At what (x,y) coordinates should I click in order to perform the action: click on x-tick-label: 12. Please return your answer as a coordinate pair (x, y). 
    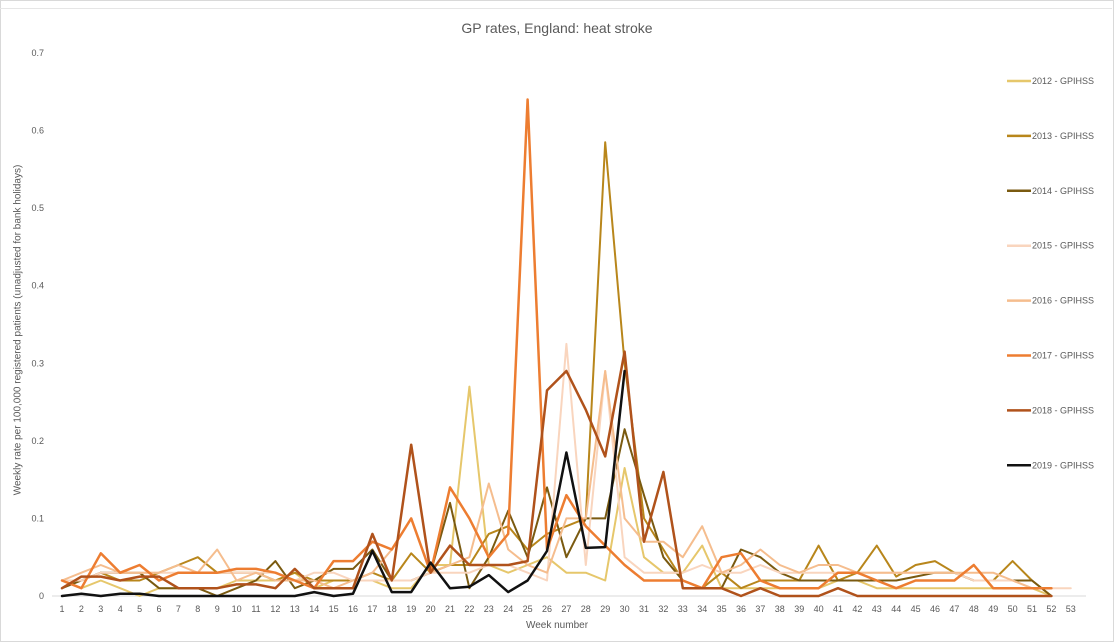
    Looking at the image, I should click on (275, 609).